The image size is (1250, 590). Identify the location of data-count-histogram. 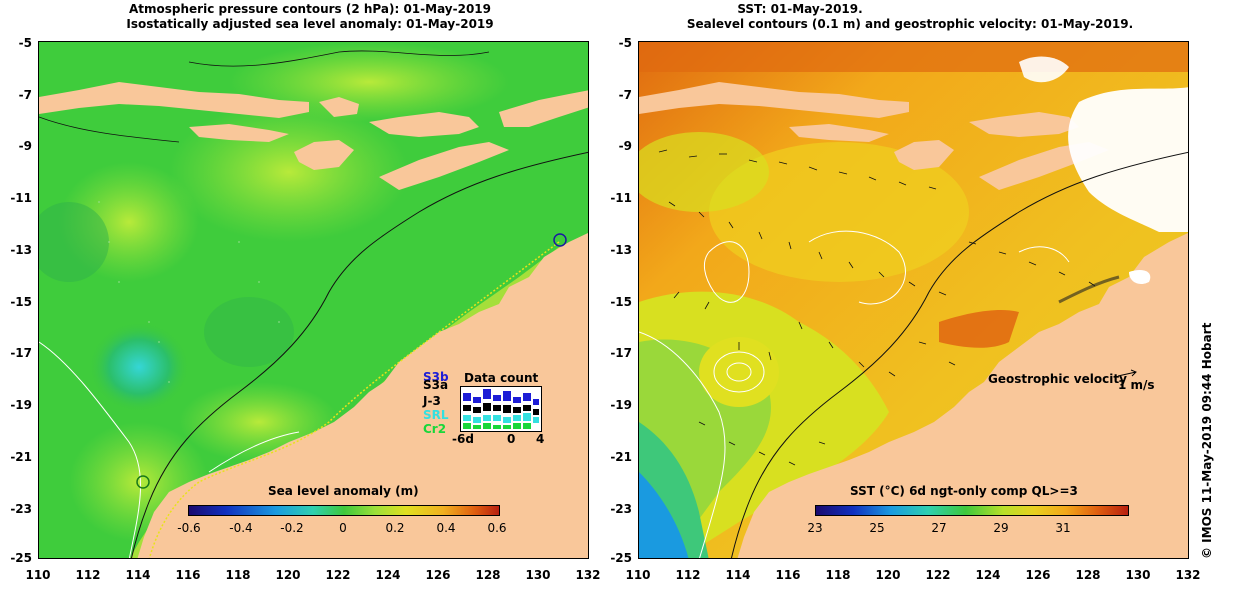
(501, 409).